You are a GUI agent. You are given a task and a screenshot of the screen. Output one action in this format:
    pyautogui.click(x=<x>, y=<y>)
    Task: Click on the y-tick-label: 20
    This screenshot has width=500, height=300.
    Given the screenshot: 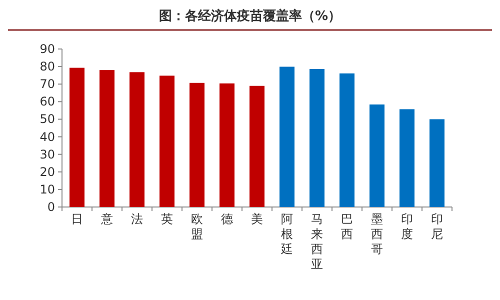 What is the action you would take?
    pyautogui.click(x=47, y=171)
    